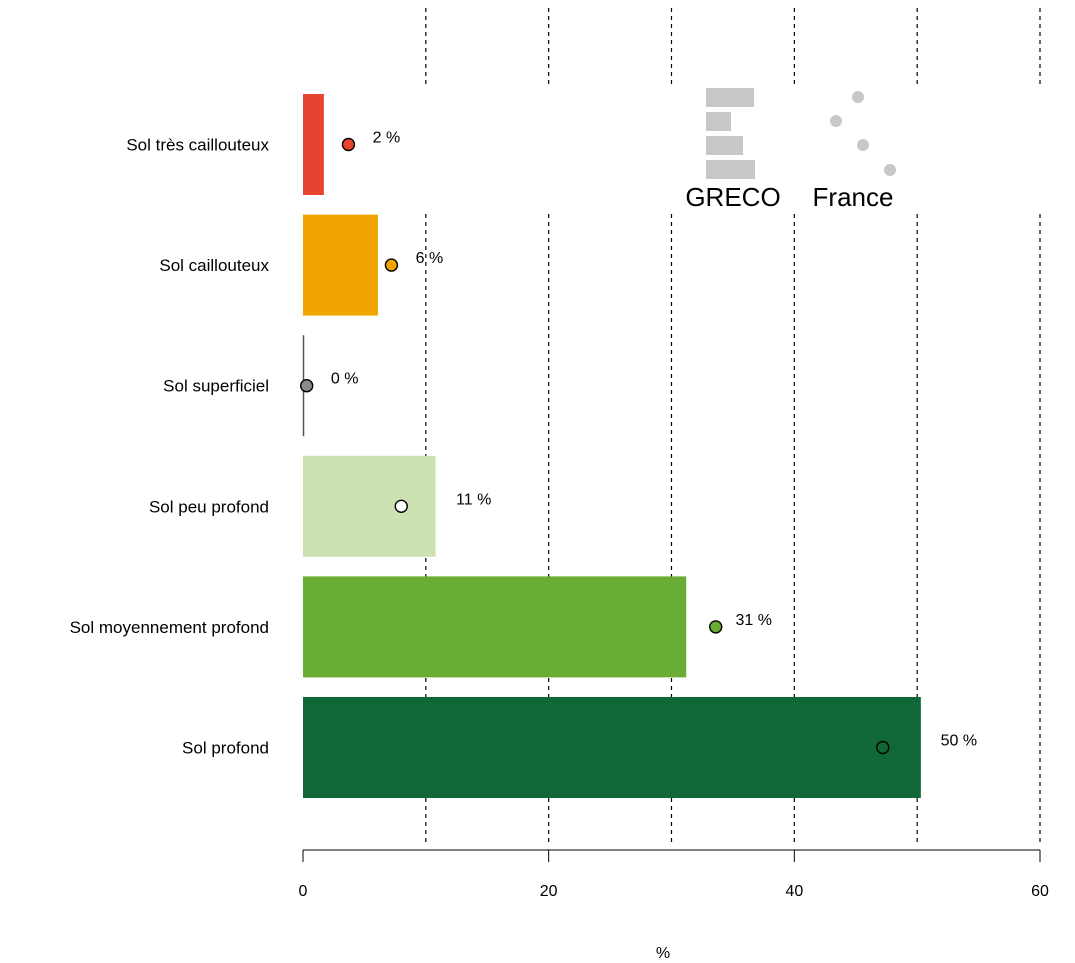 This screenshot has height=963, width=1075. I want to click on category-label-1: Sol caillouteux, so click(214, 265).